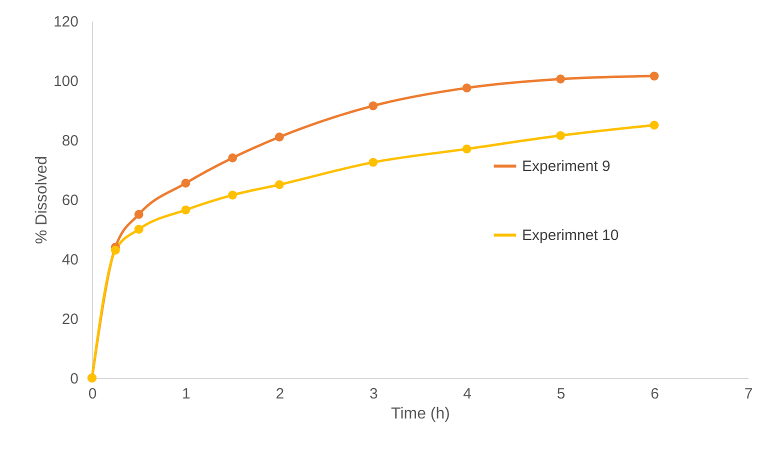 The image size is (759, 450). Describe the element at coordinates (70, 141) in the screenshot. I see `y-tick-label: 80` at that location.